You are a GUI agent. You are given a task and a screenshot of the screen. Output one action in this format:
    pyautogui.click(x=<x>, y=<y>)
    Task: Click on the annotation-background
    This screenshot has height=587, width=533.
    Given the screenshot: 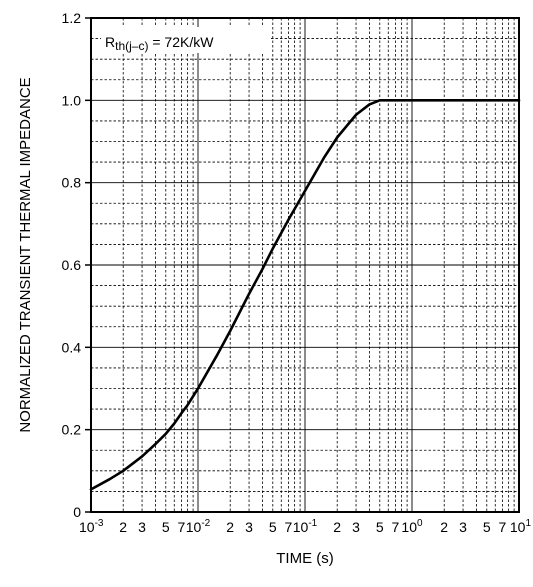 What is the action you would take?
    pyautogui.click(x=185, y=40)
    